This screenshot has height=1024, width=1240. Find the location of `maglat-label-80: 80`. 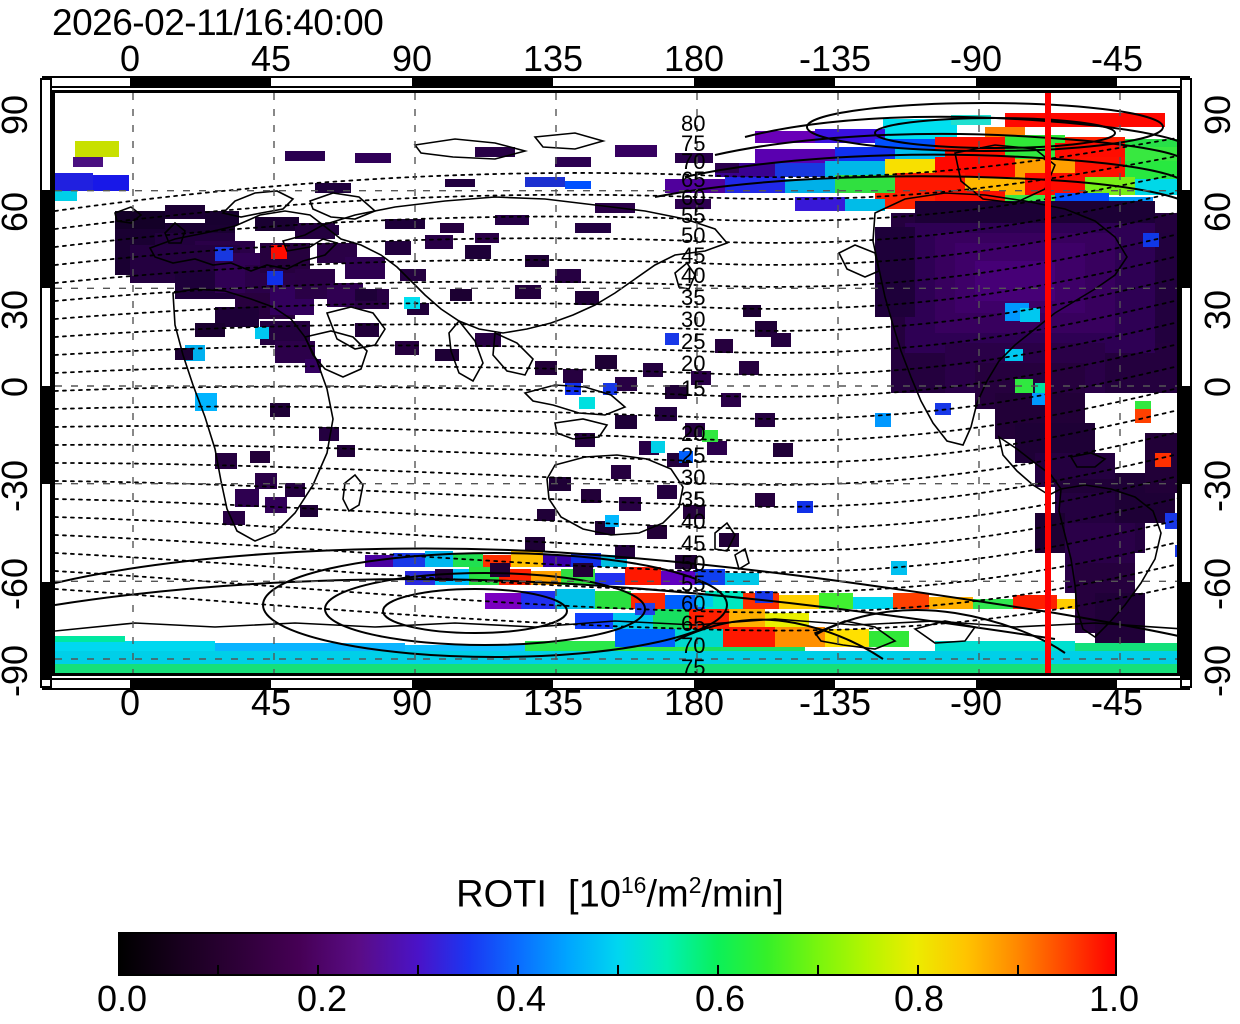

maglat-label-80: 80 is located at coordinates (693, 123).